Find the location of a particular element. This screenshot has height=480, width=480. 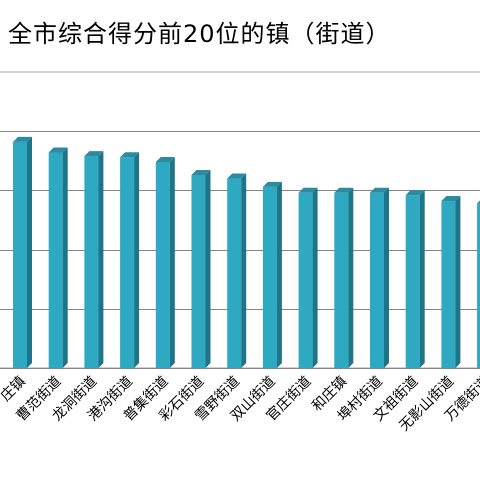

chart-title: 全市综合得分前20位的镇（街道） is located at coordinates (199, 34).